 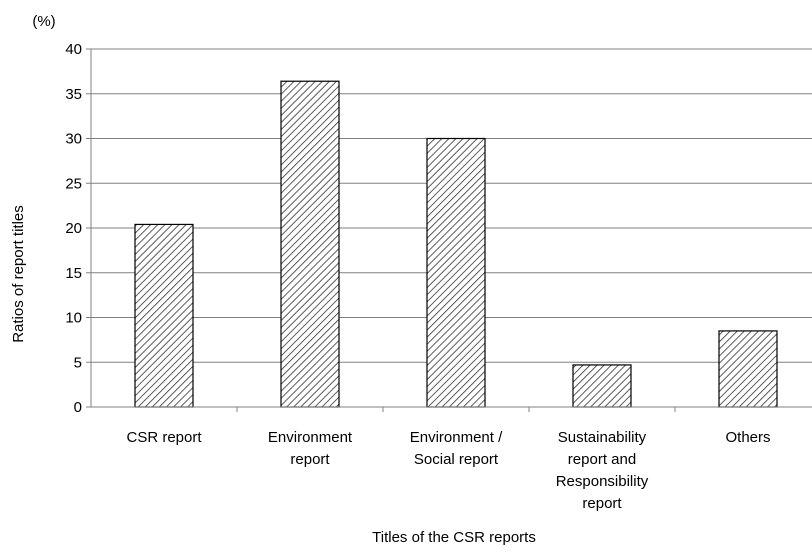 I want to click on x-axis-label: Titles of the CSR reports, so click(x=454, y=537).